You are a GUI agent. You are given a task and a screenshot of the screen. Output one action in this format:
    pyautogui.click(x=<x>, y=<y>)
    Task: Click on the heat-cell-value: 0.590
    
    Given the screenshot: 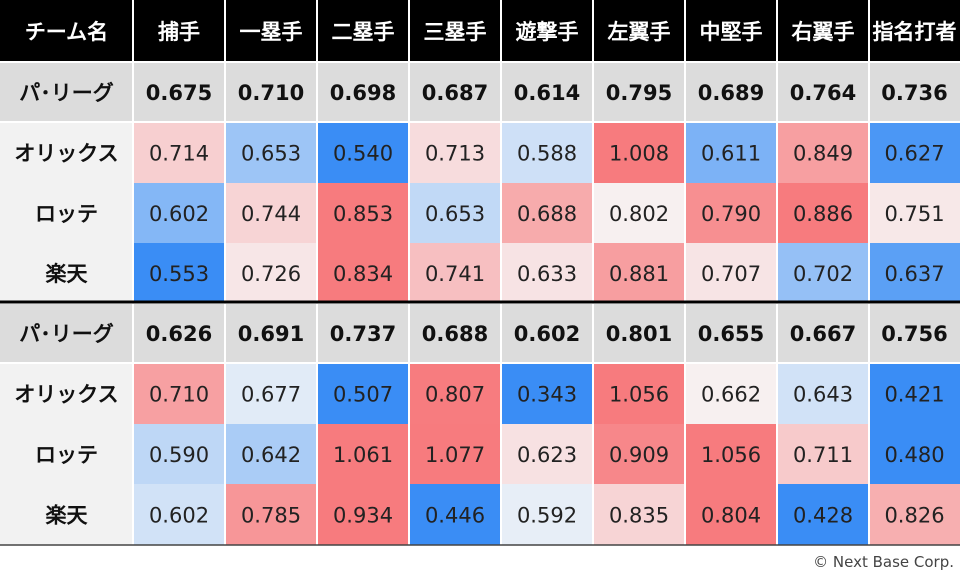 What is the action you would take?
    pyautogui.click(x=179, y=455)
    